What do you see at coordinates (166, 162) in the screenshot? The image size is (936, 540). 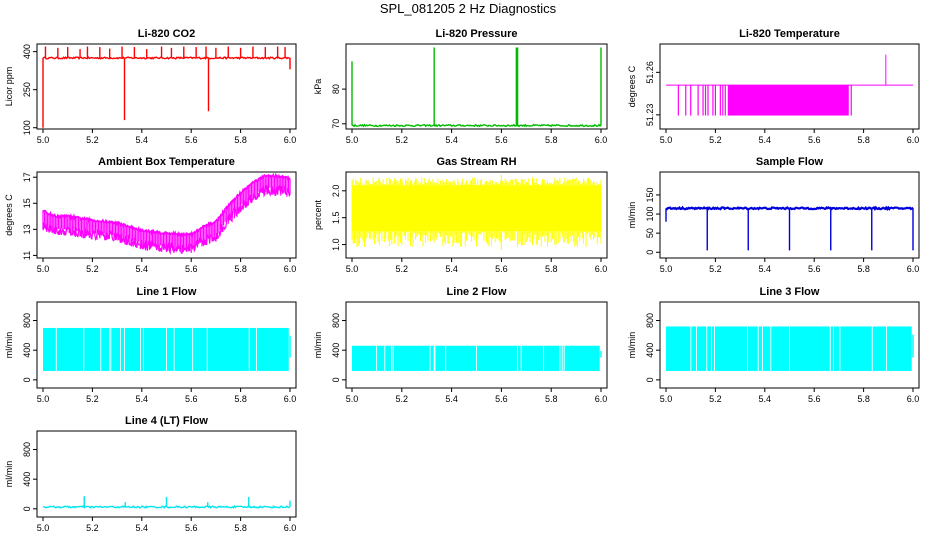 I see `chart-title: Ambient Box Temperature` at bounding box center [166, 162].